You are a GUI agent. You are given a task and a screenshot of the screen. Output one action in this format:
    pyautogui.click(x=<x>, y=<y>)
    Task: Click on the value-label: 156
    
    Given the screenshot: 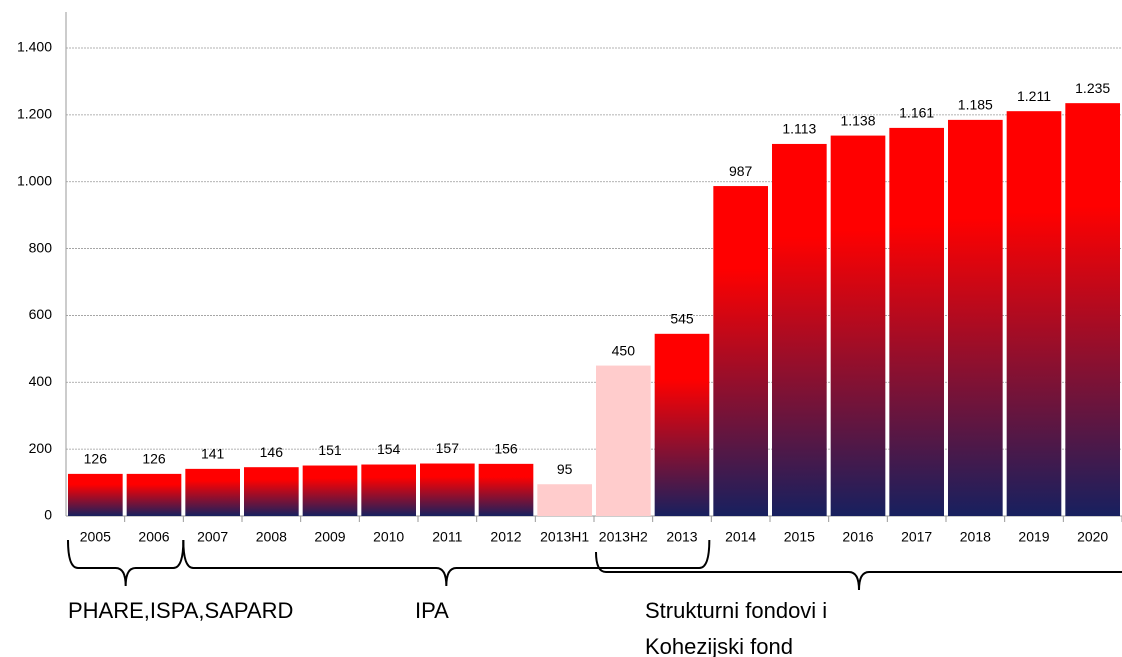 What is the action you would take?
    pyautogui.click(x=506, y=449)
    